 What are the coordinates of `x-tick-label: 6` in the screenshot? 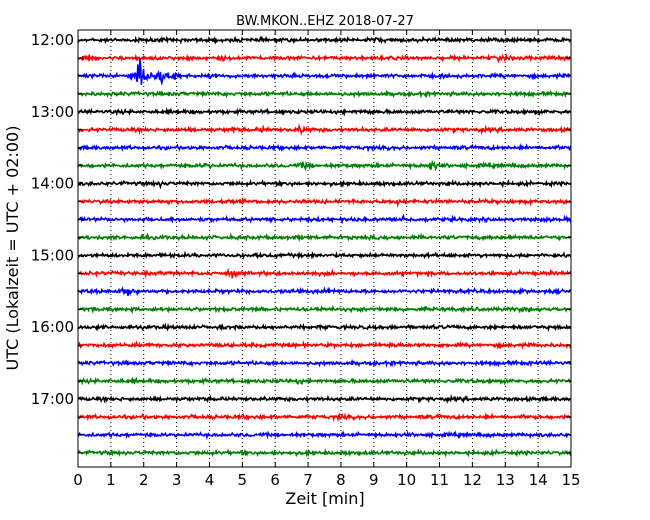 It's located at (275, 480).